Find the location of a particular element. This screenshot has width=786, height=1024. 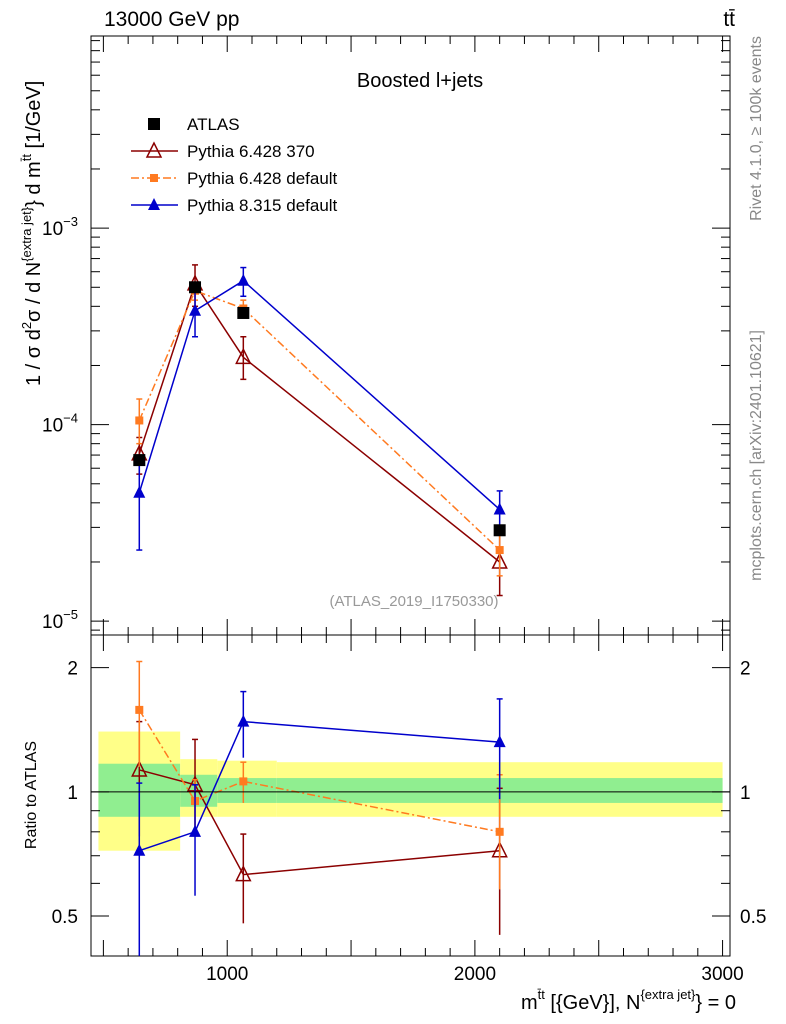

legend-entry-1: Pythia 6.428 370 is located at coordinates (223, 151).